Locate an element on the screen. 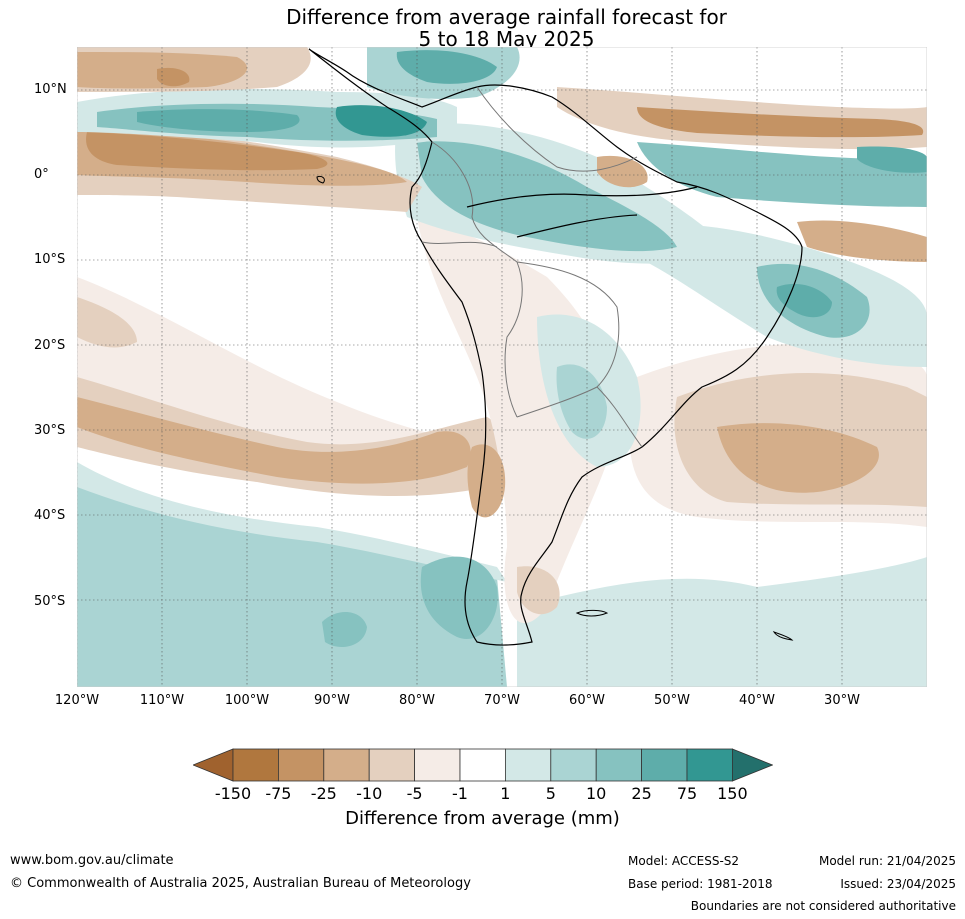  anomaly-pacific-dry-core is located at coordinates (274, 440).